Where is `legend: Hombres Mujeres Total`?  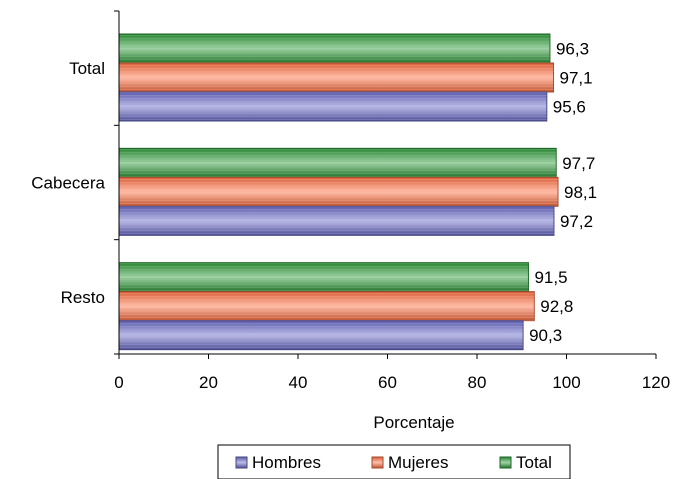
legend: Hombres Mujeres Total is located at coordinates (394, 461).